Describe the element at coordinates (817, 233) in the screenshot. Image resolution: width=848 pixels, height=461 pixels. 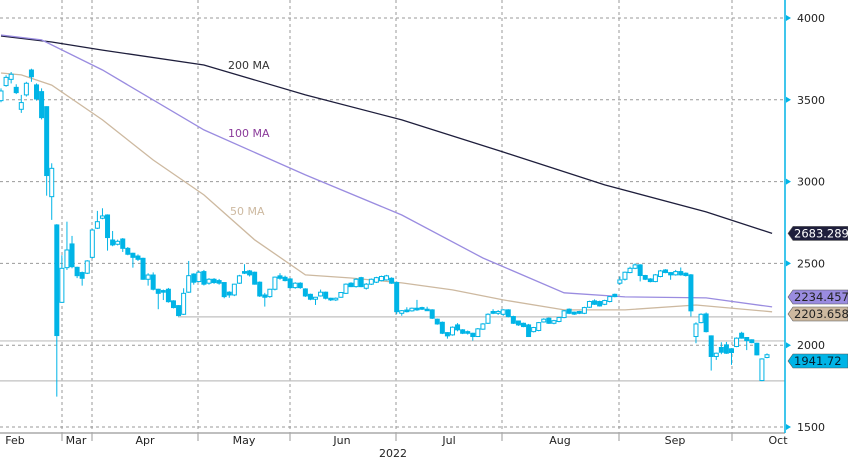
I see `label-200-ma-box` at that location.